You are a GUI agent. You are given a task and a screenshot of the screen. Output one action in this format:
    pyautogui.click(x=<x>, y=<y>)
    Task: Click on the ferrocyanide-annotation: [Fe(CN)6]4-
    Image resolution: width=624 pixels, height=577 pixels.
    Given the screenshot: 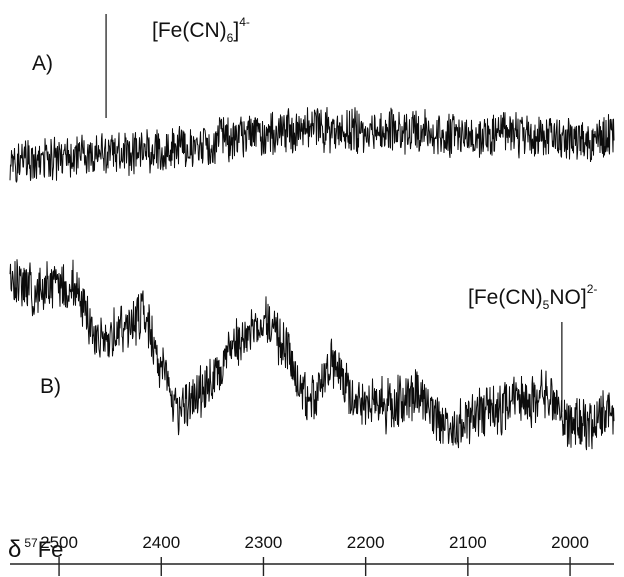 What is the action you would take?
    pyautogui.click(x=201, y=30)
    